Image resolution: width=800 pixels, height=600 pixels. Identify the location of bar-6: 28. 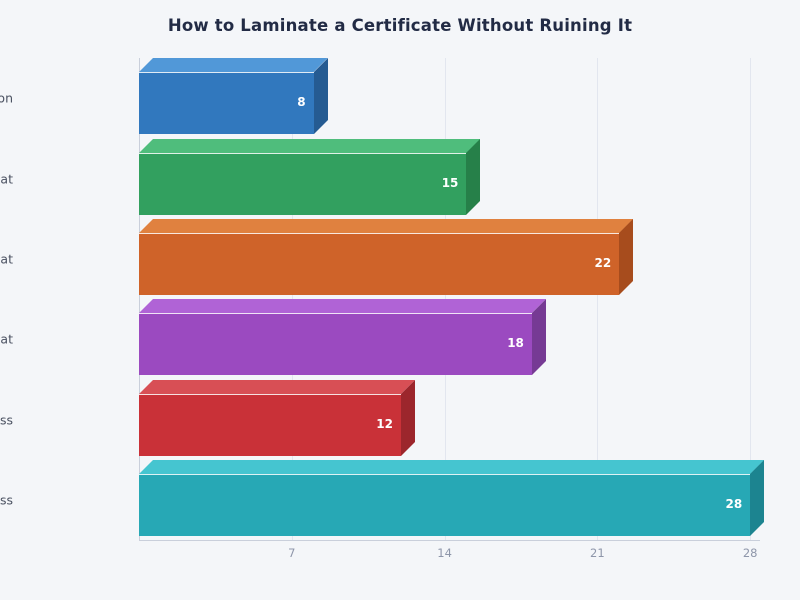
(452, 497).